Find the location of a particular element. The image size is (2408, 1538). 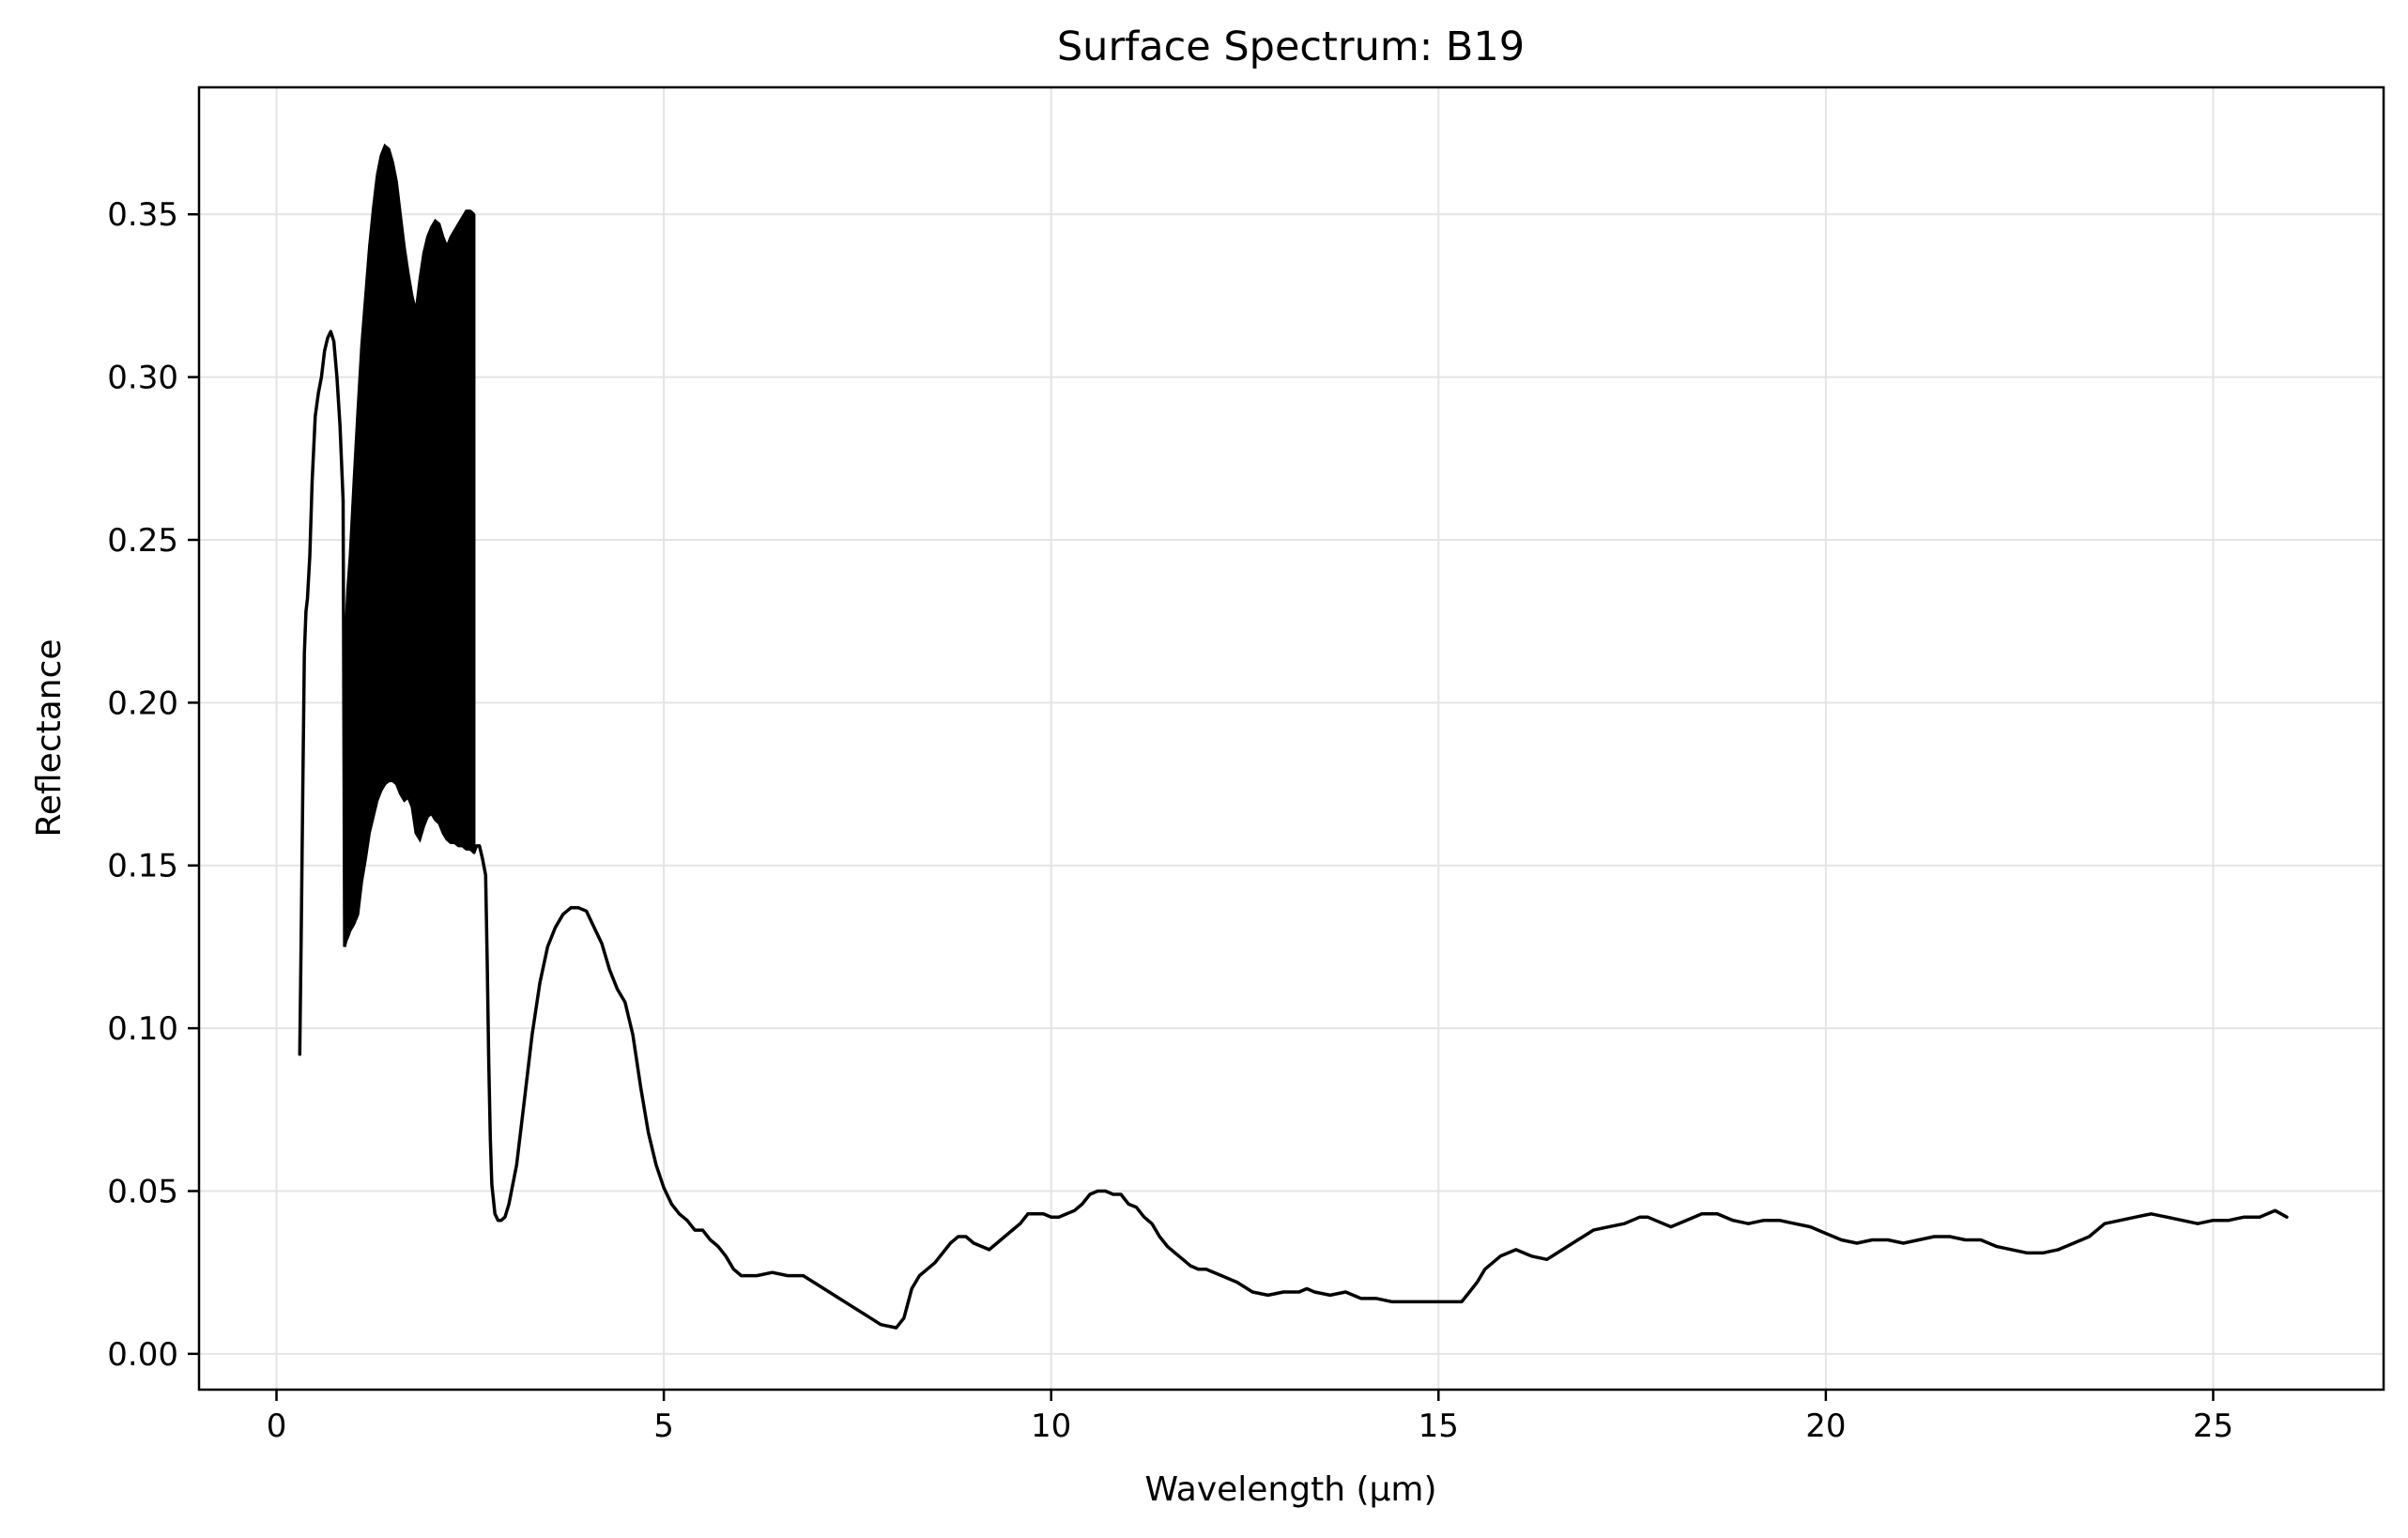

spectrum-band-lower-edge is located at coordinates (409, 863).